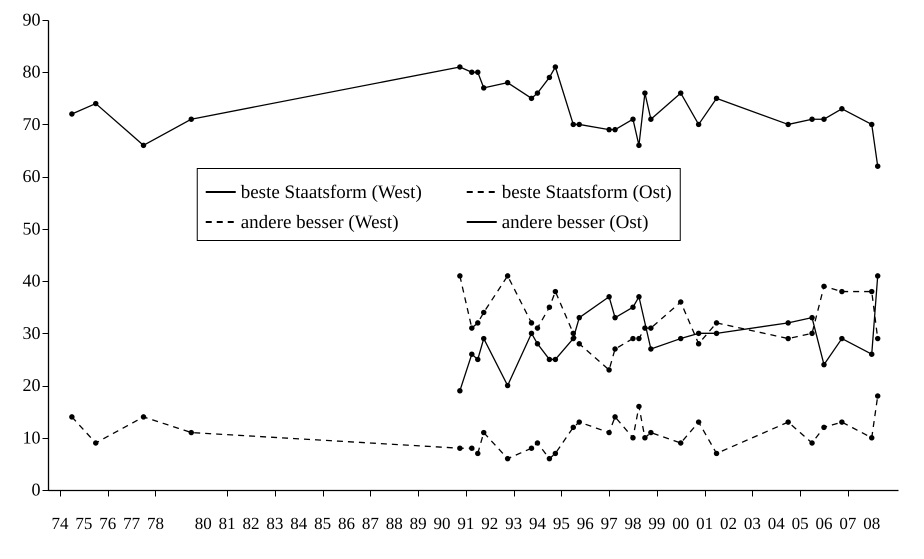 The height and width of the screenshot is (559, 924). Describe the element at coordinates (800, 523) in the screenshot. I see `x-tick-label: 05` at that location.